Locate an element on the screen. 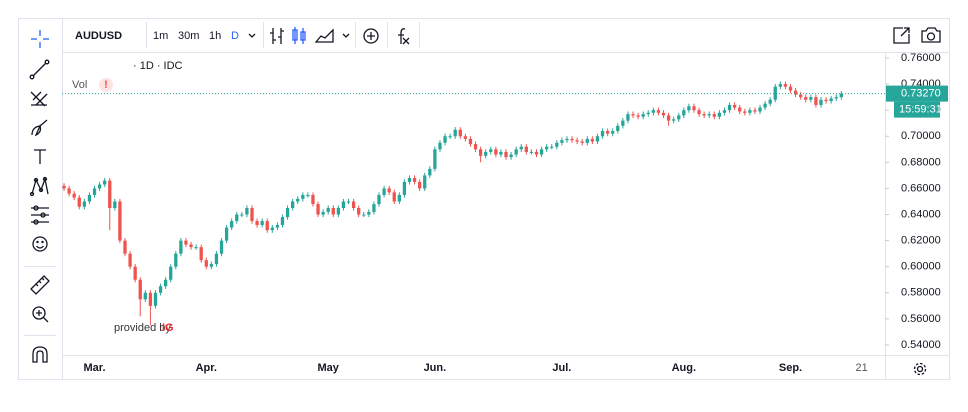  y-tick-label: 0.66000 is located at coordinates (921, 188).